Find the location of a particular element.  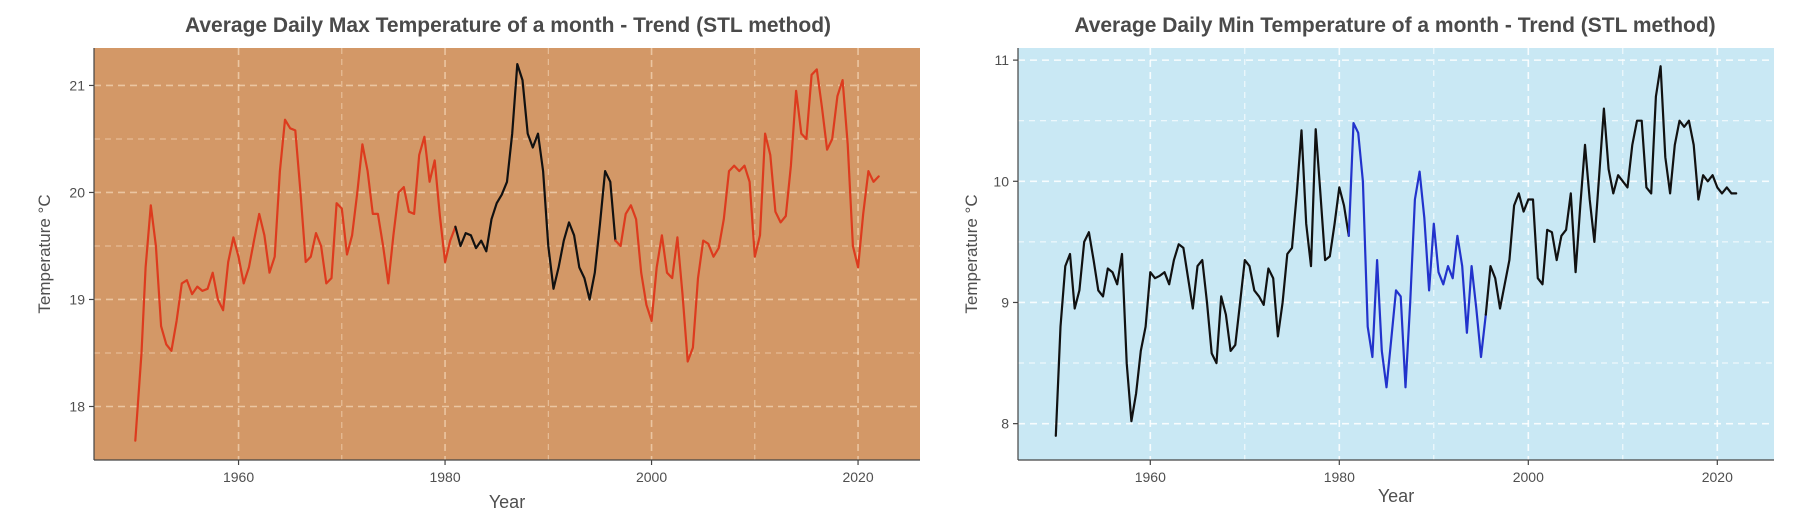

y-tick-label: 20 is located at coordinates (77, 192).